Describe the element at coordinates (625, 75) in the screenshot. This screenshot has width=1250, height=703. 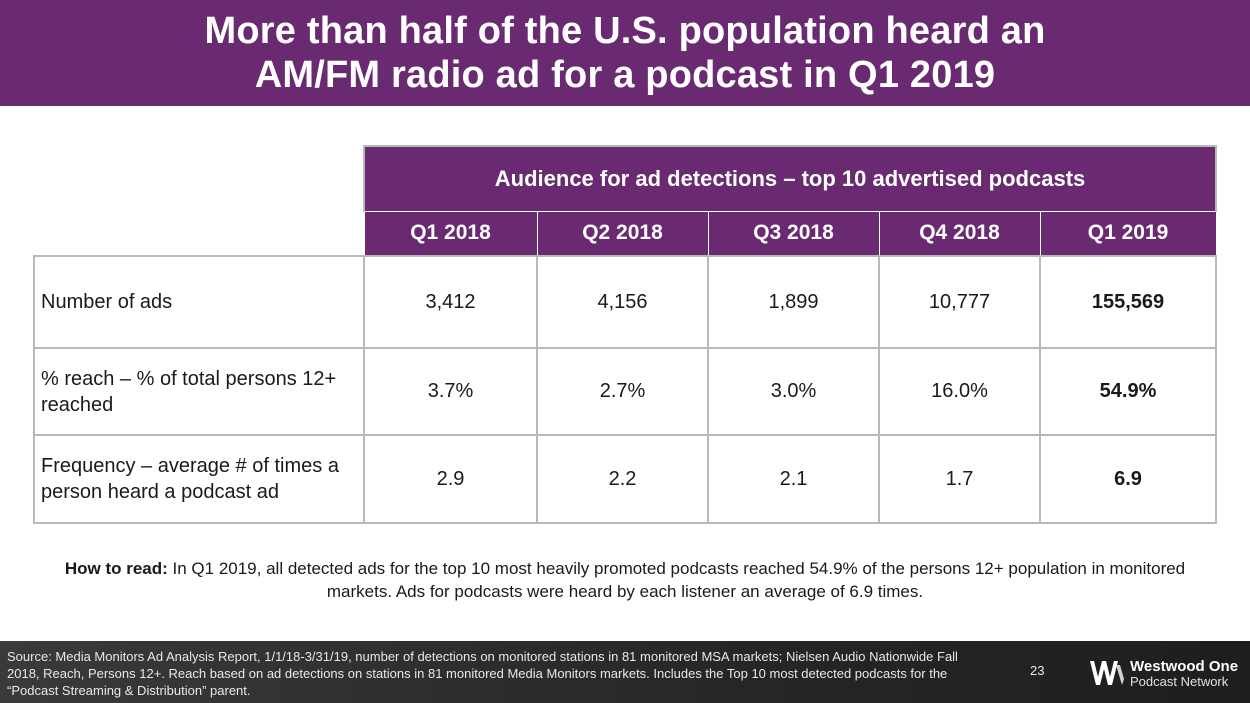
I see `slide-title-line-2: AM/FM radio ad for a podcast in Q1 2019` at that location.